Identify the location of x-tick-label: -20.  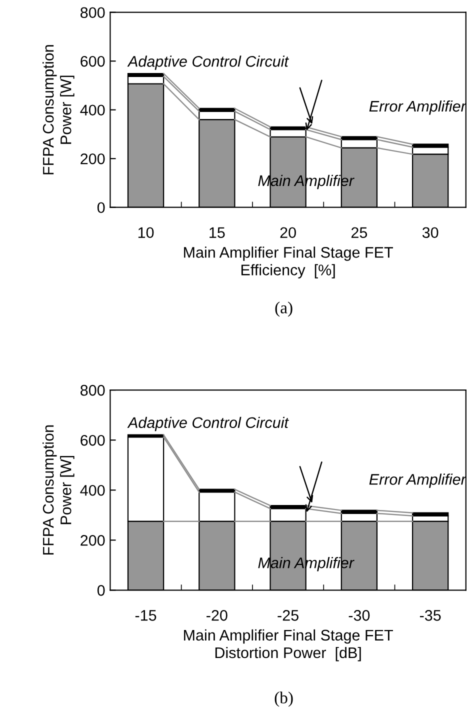
(217, 615).